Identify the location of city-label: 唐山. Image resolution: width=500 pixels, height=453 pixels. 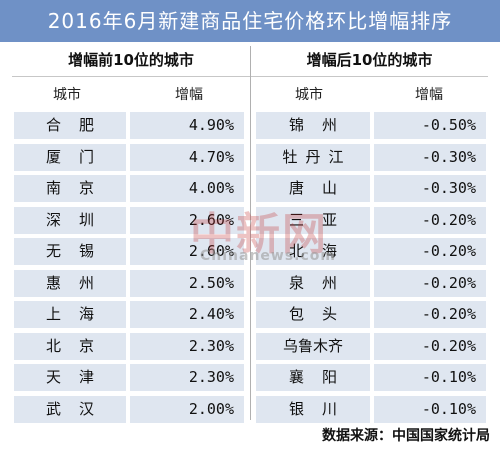
(321, 188).